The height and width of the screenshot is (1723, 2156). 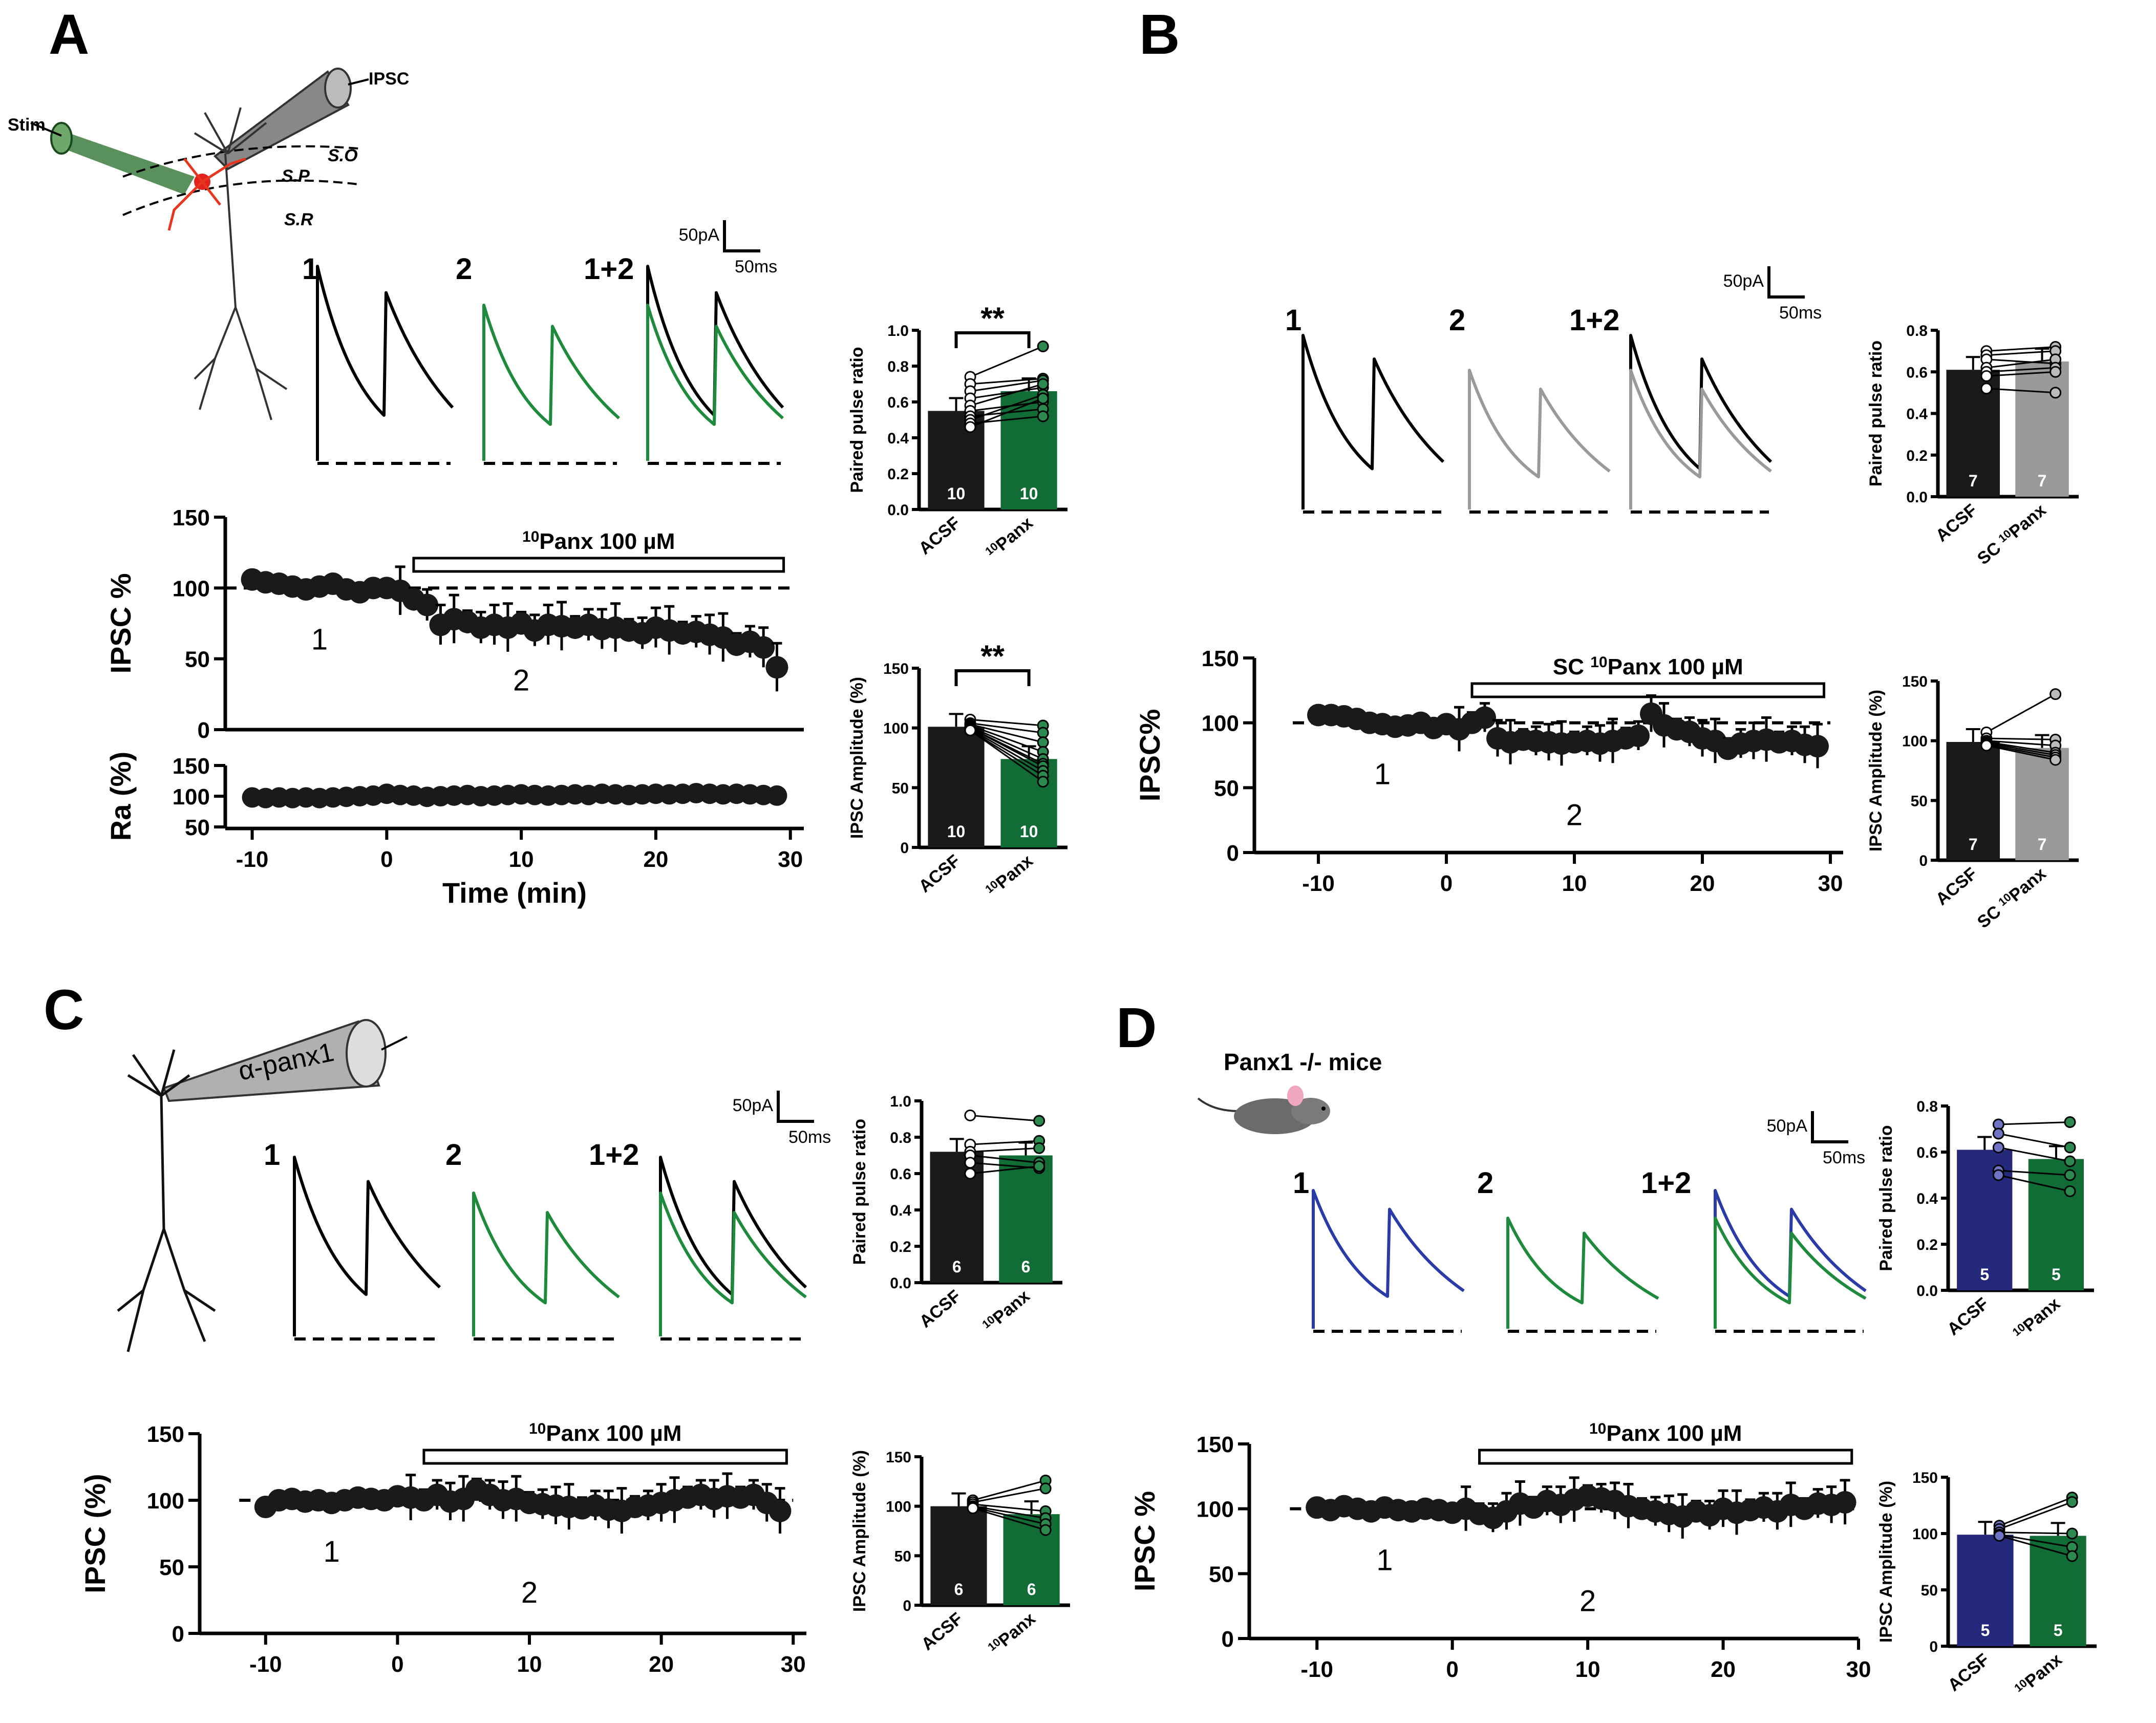 I want to click on bar-y-tick-label: 0.6, so click(x=1927, y=1152).